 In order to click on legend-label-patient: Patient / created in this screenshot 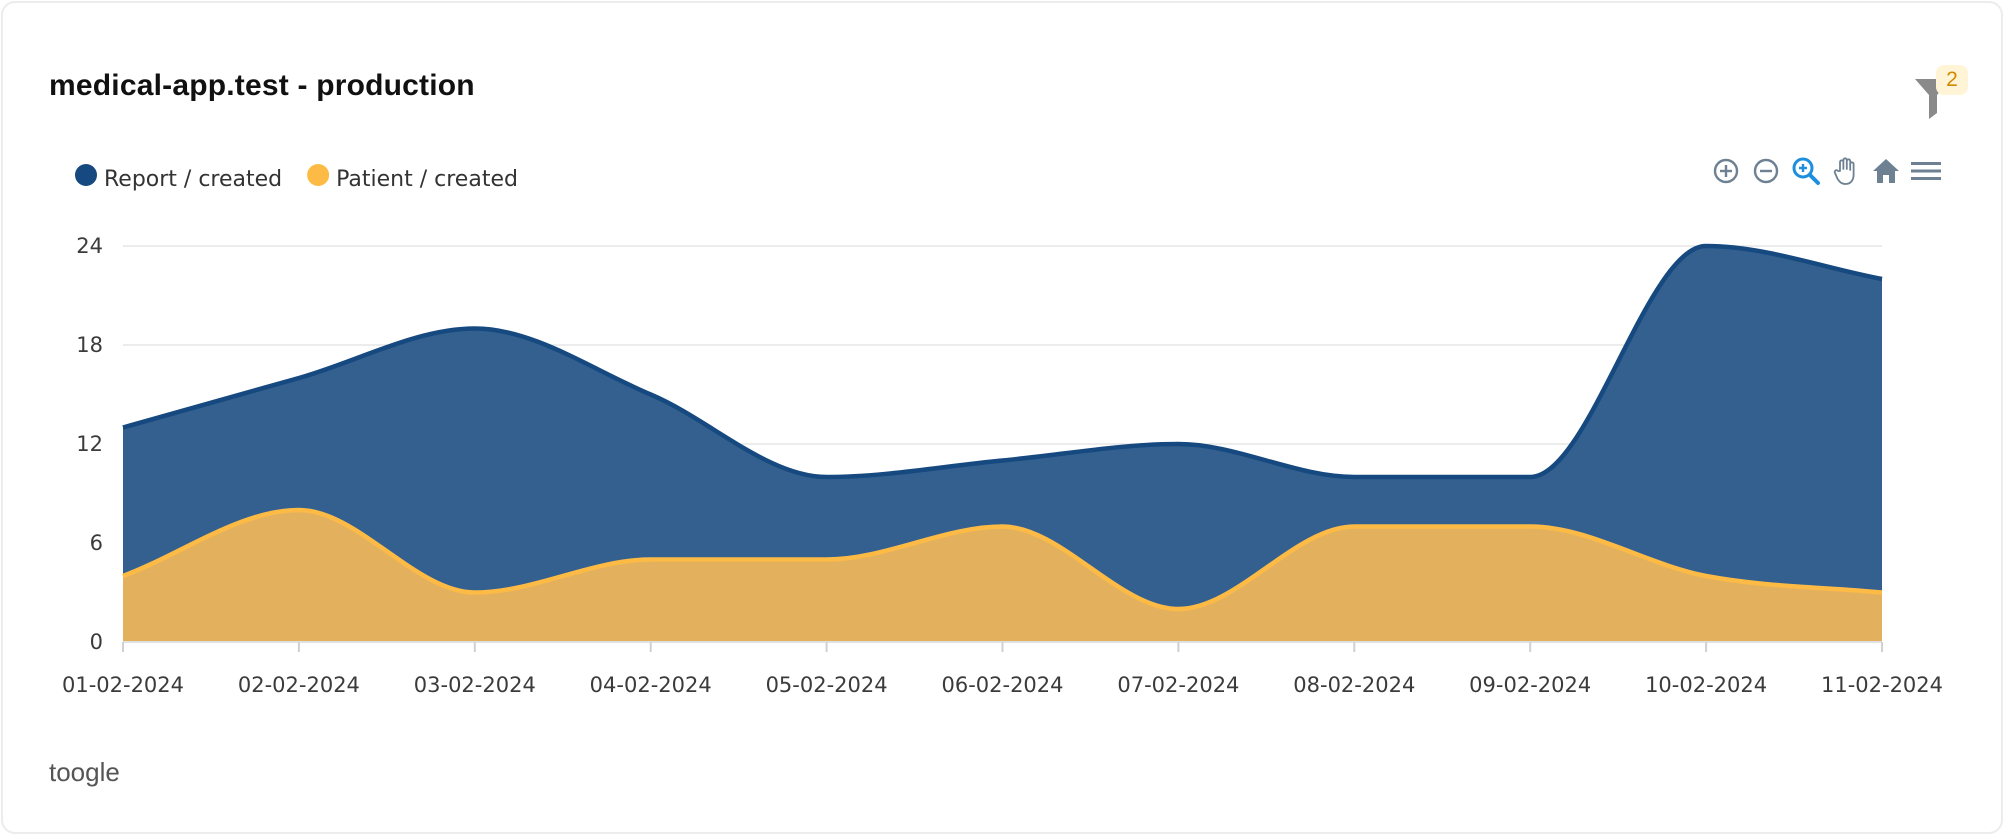, I will do `click(427, 179)`.